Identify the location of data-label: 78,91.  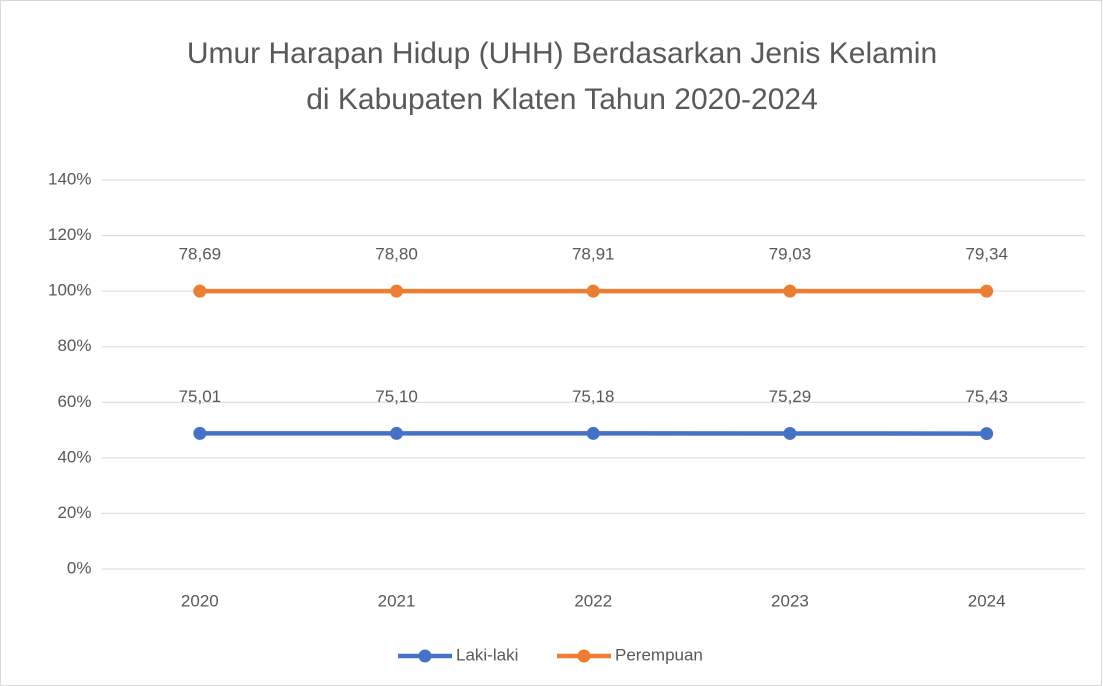
(593, 254).